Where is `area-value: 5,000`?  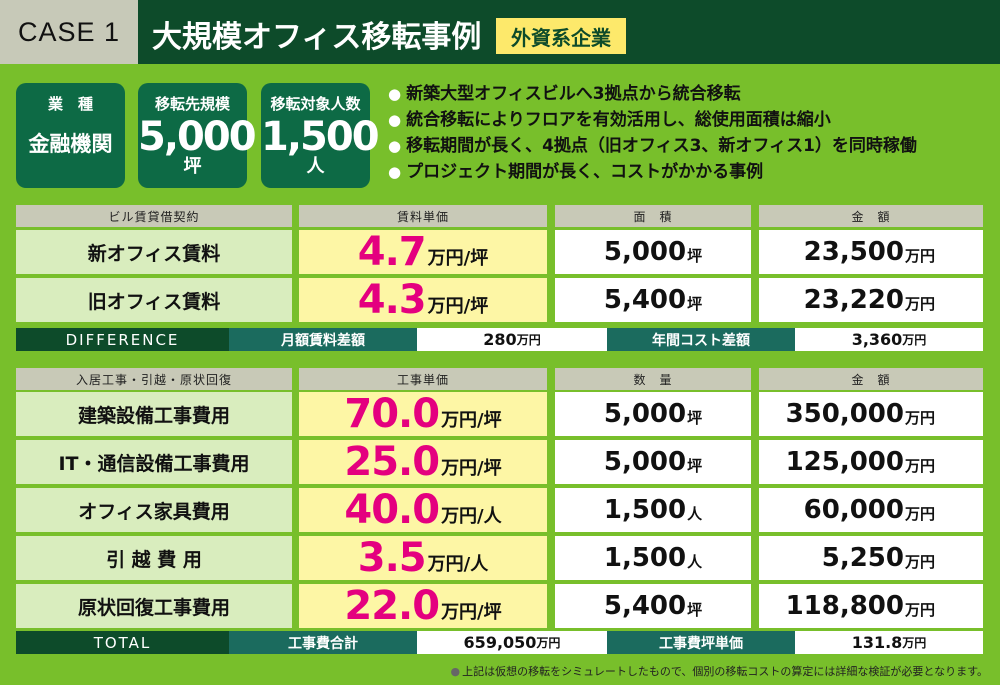
area-value: 5,000 is located at coordinates (645, 252).